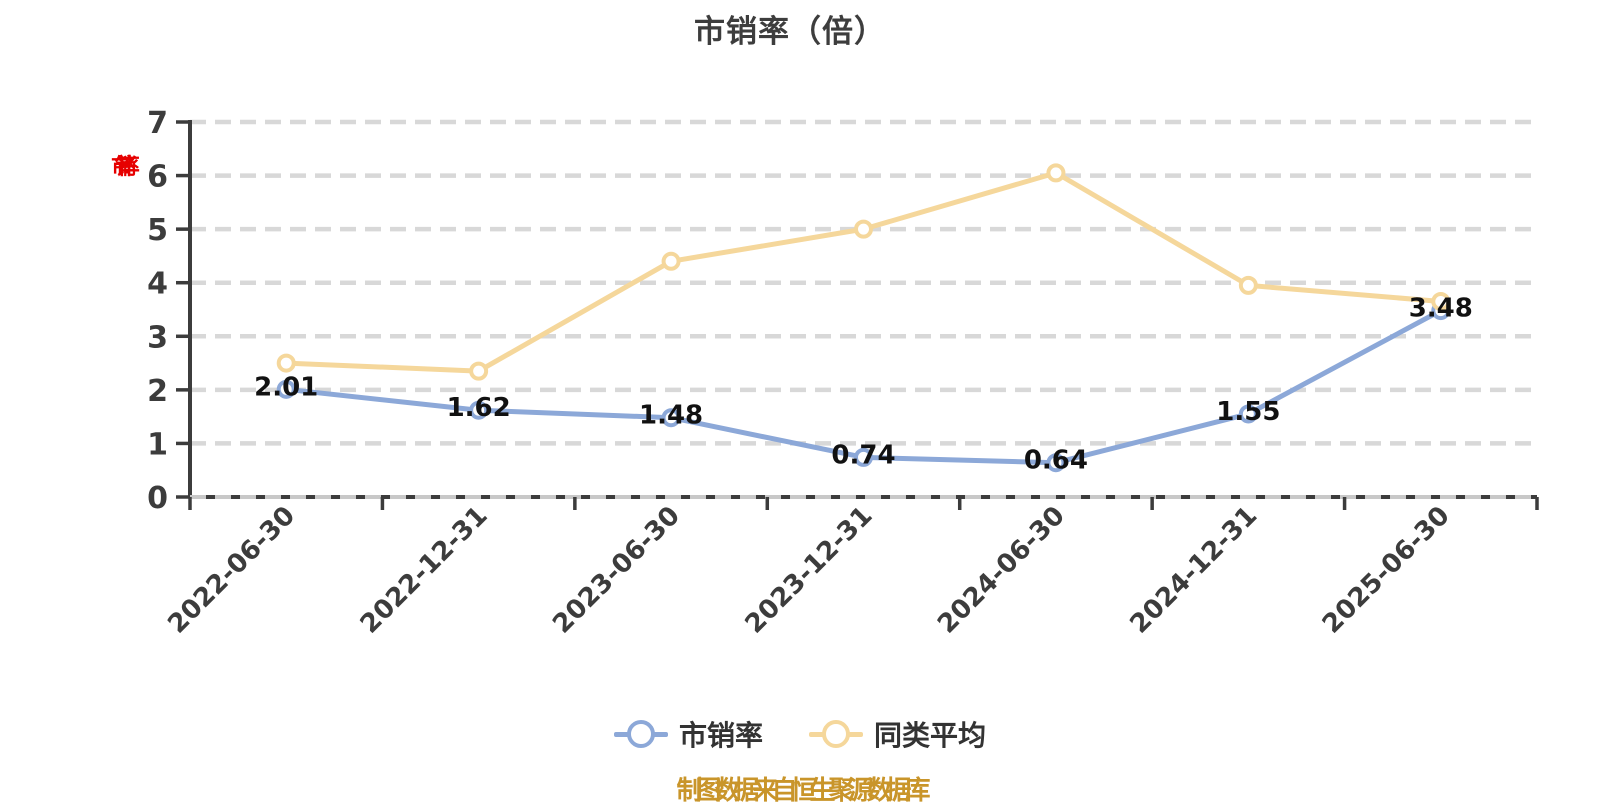  Describe the element at coordinates (231, 570) in the screenshot. I see `x-tick-label: 2022-06-30` at that location.